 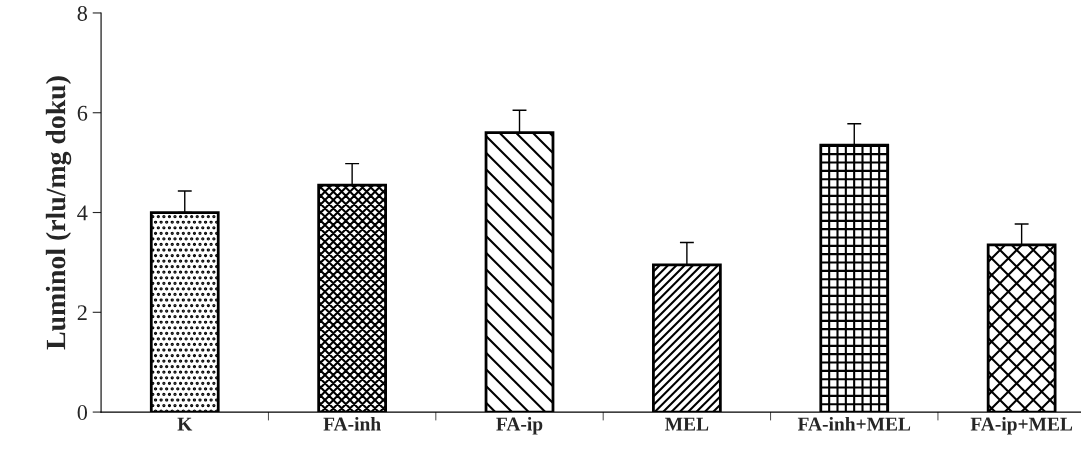 I want to click on y-tick-label: 4, so click(x=82, y=213).